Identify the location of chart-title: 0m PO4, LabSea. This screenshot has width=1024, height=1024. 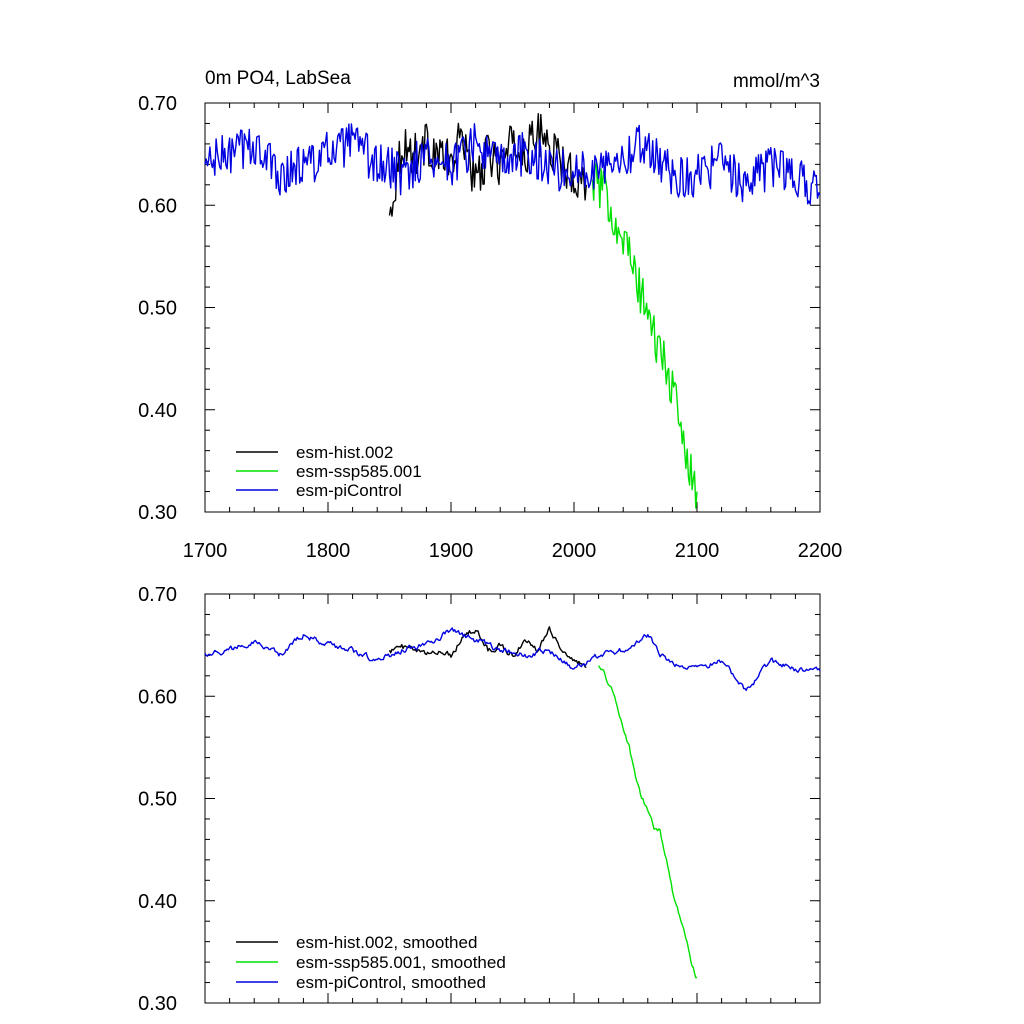
(278, 78).